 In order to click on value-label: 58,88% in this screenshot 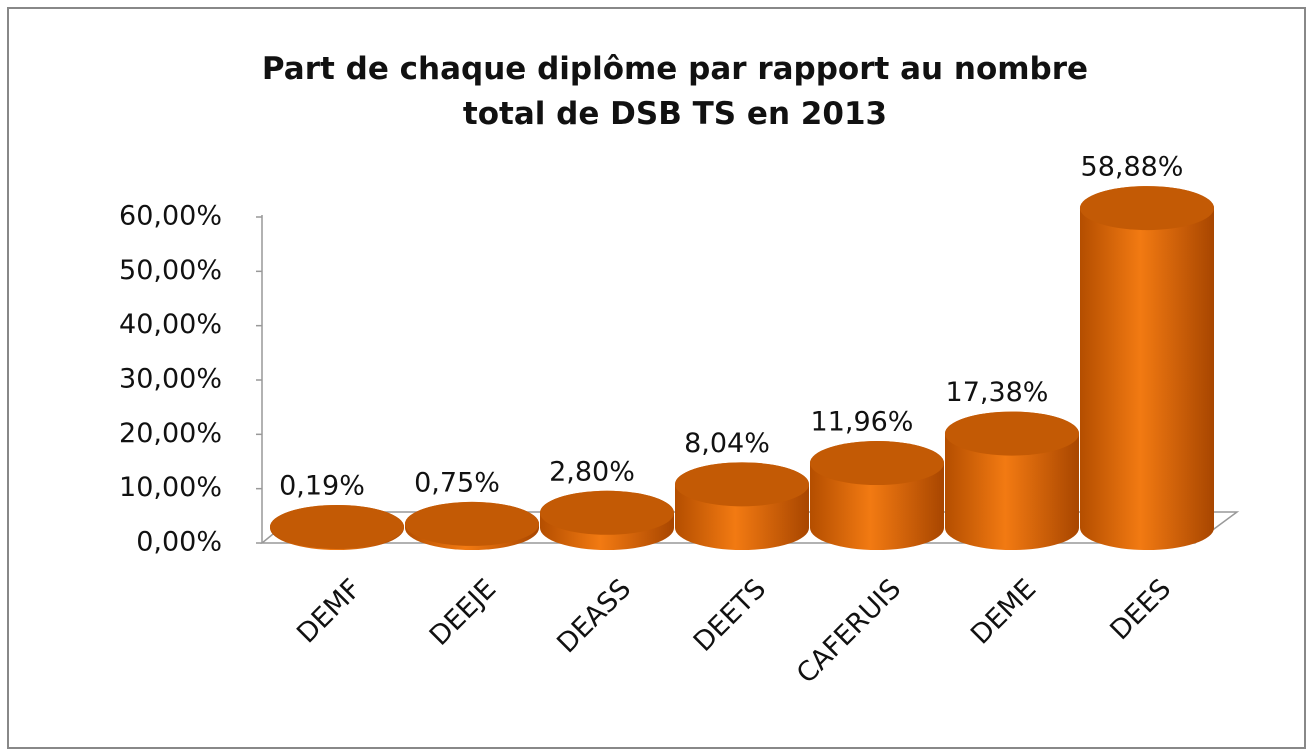, I will do `click(1132, 167)`.